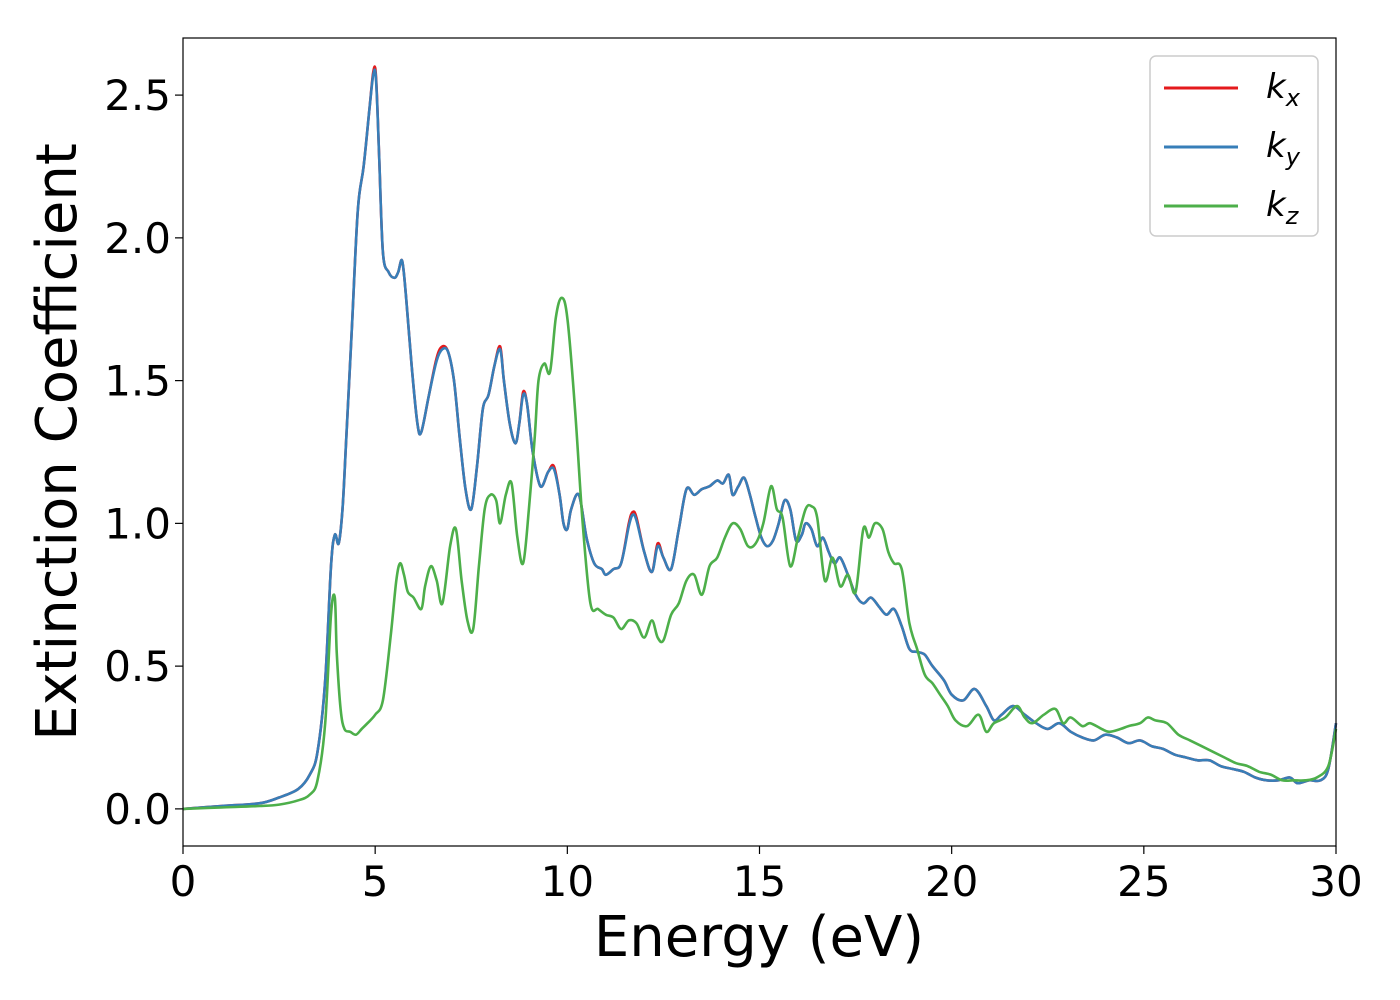  What do you see at coordinates (1234, 146) in the screenshot?
I see `legend: kx ky kz` at bounding box center [1234, 146].